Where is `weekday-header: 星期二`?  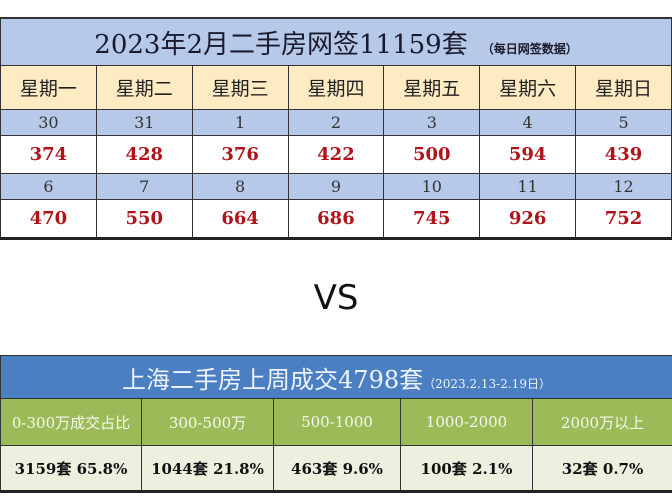
weekday-header: 星期二 is located at coordinates (144, 87).